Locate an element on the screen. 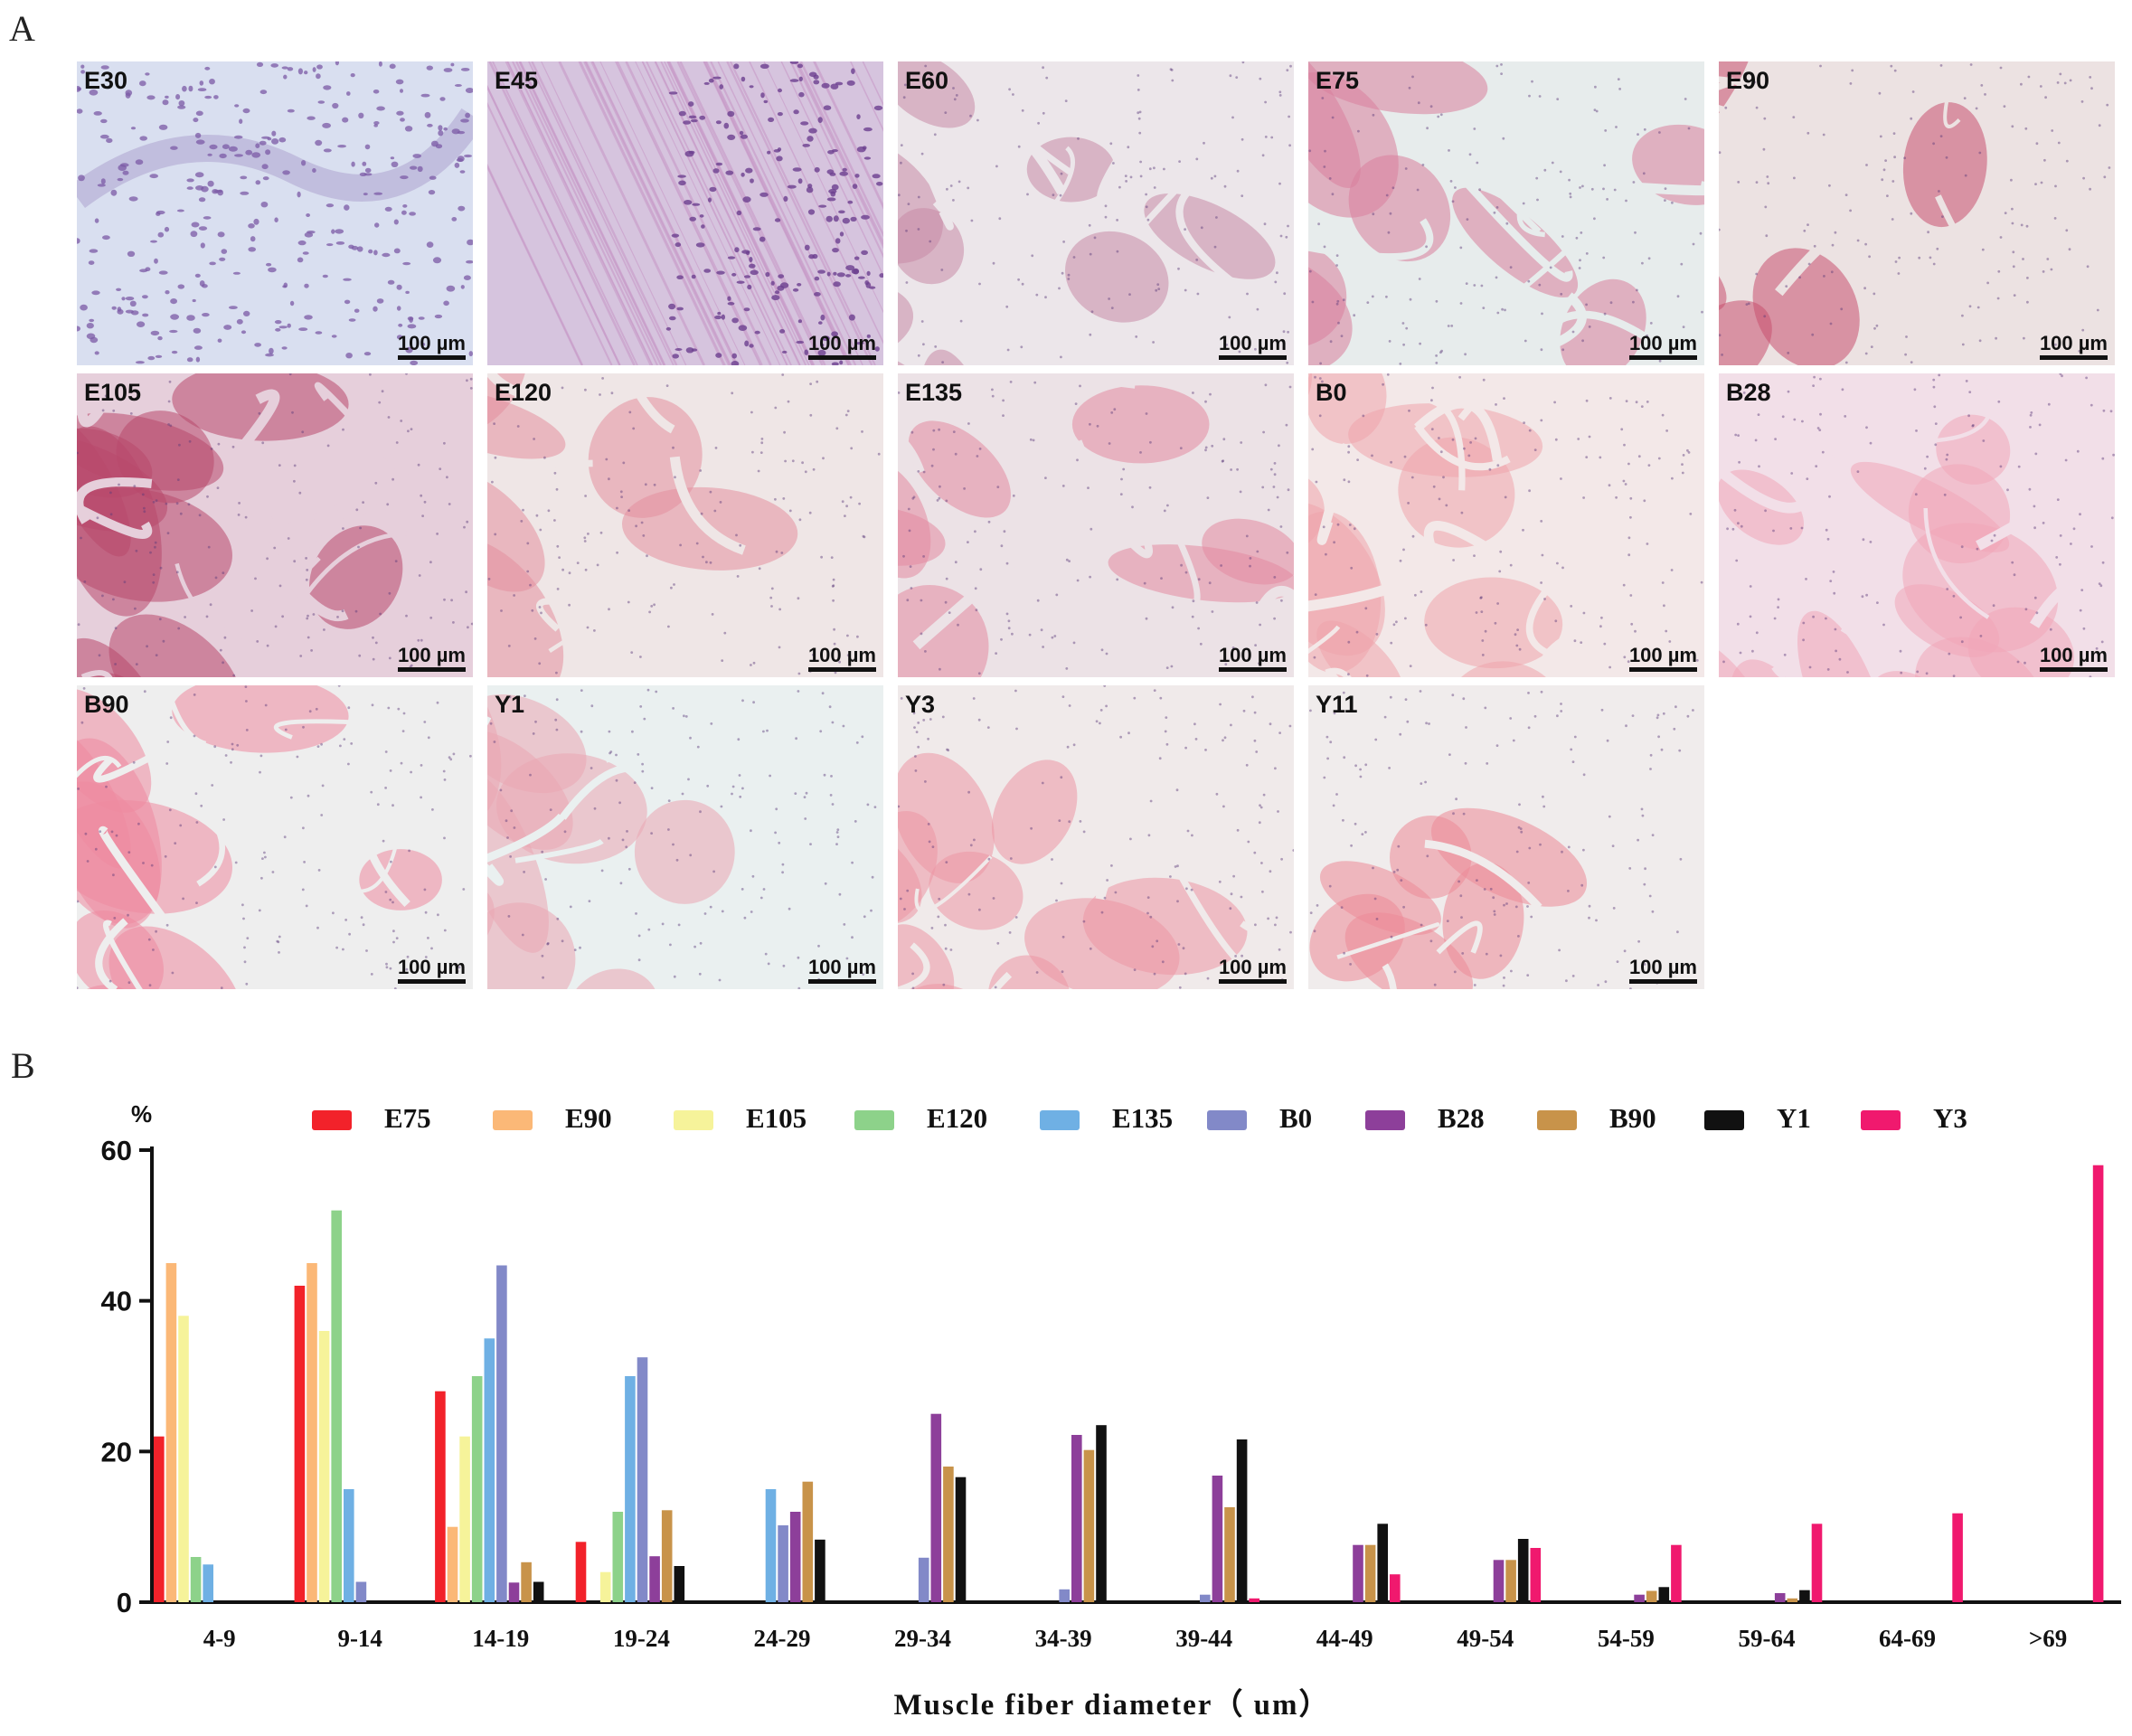  micrograph-tile: B0 100 µm is located at coordinates (1506, 525).